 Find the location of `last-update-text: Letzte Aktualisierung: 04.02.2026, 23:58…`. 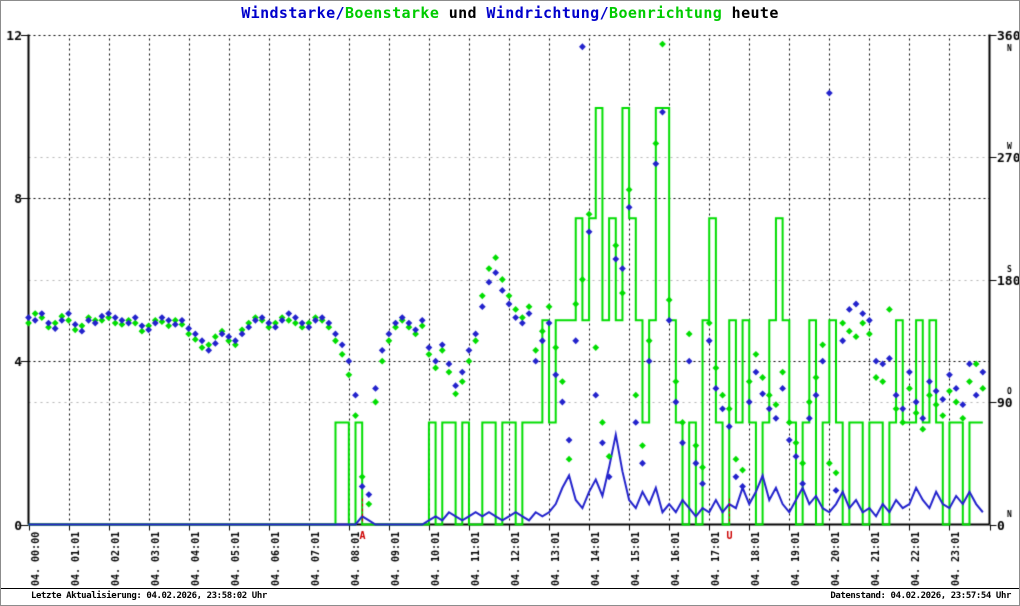

last-update-text: Letzte Aktualisierung: 04.02.2026, 23:58… is located at coordinates (149, 596).